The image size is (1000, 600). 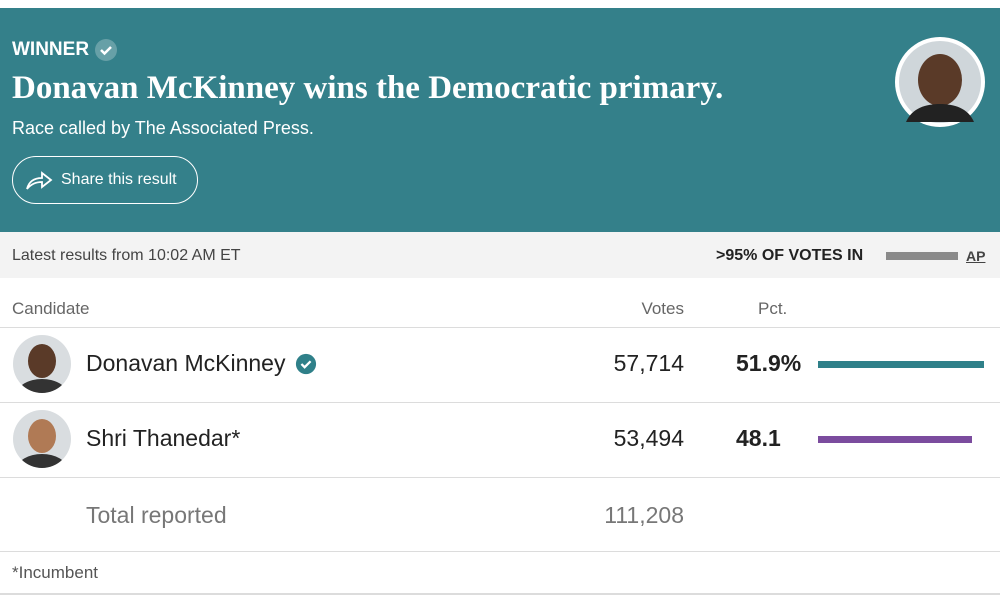 I want to click on share-button: Share this result, so click(x=105, y=180).